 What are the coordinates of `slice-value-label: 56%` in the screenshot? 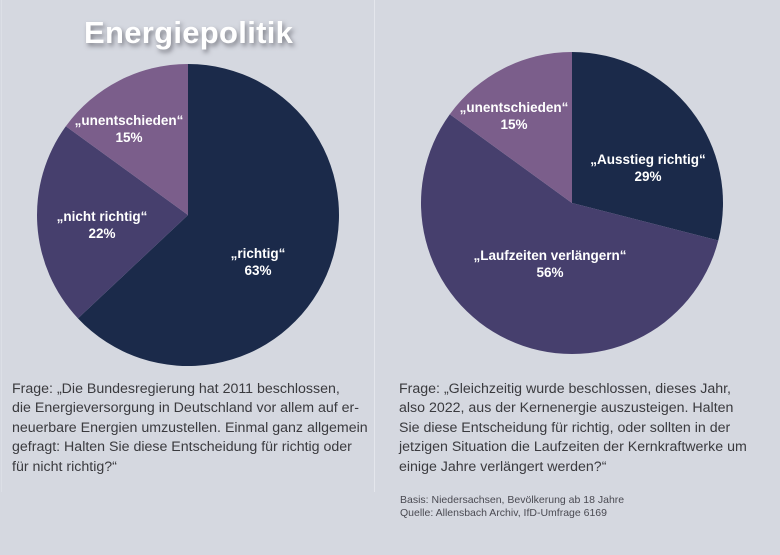 It's located at (549, 272).